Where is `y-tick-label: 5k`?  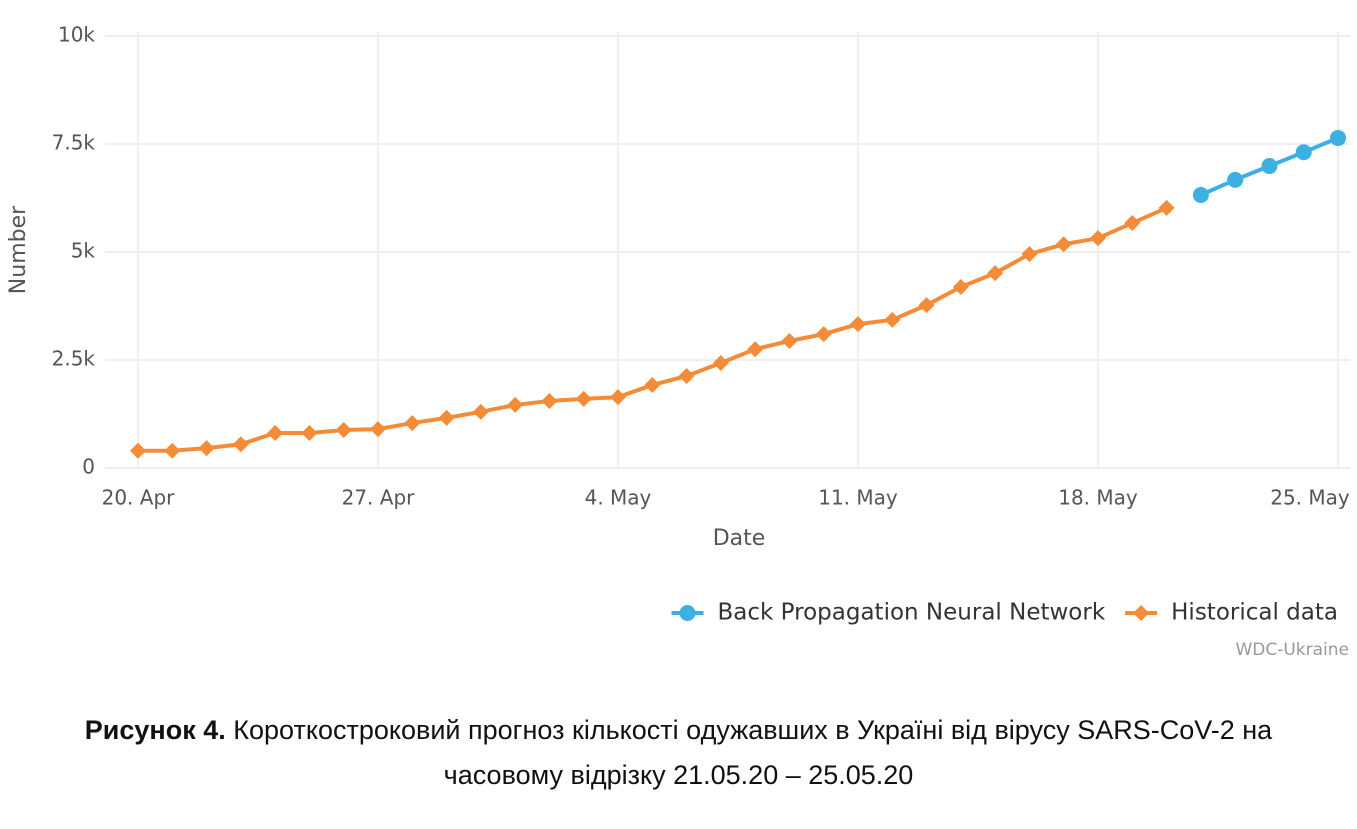
y-tick-label: 5k is located at coordinates (83, 251).